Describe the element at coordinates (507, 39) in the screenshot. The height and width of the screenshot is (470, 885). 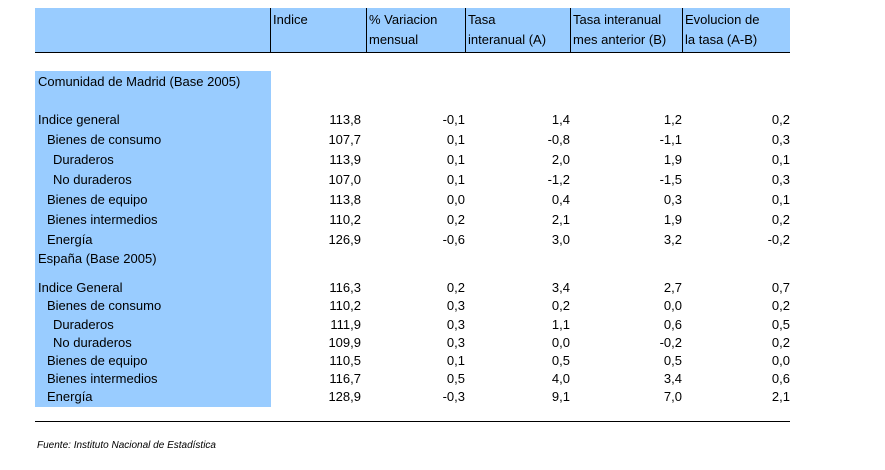
I see `header-label: interanual (A)` at that location.